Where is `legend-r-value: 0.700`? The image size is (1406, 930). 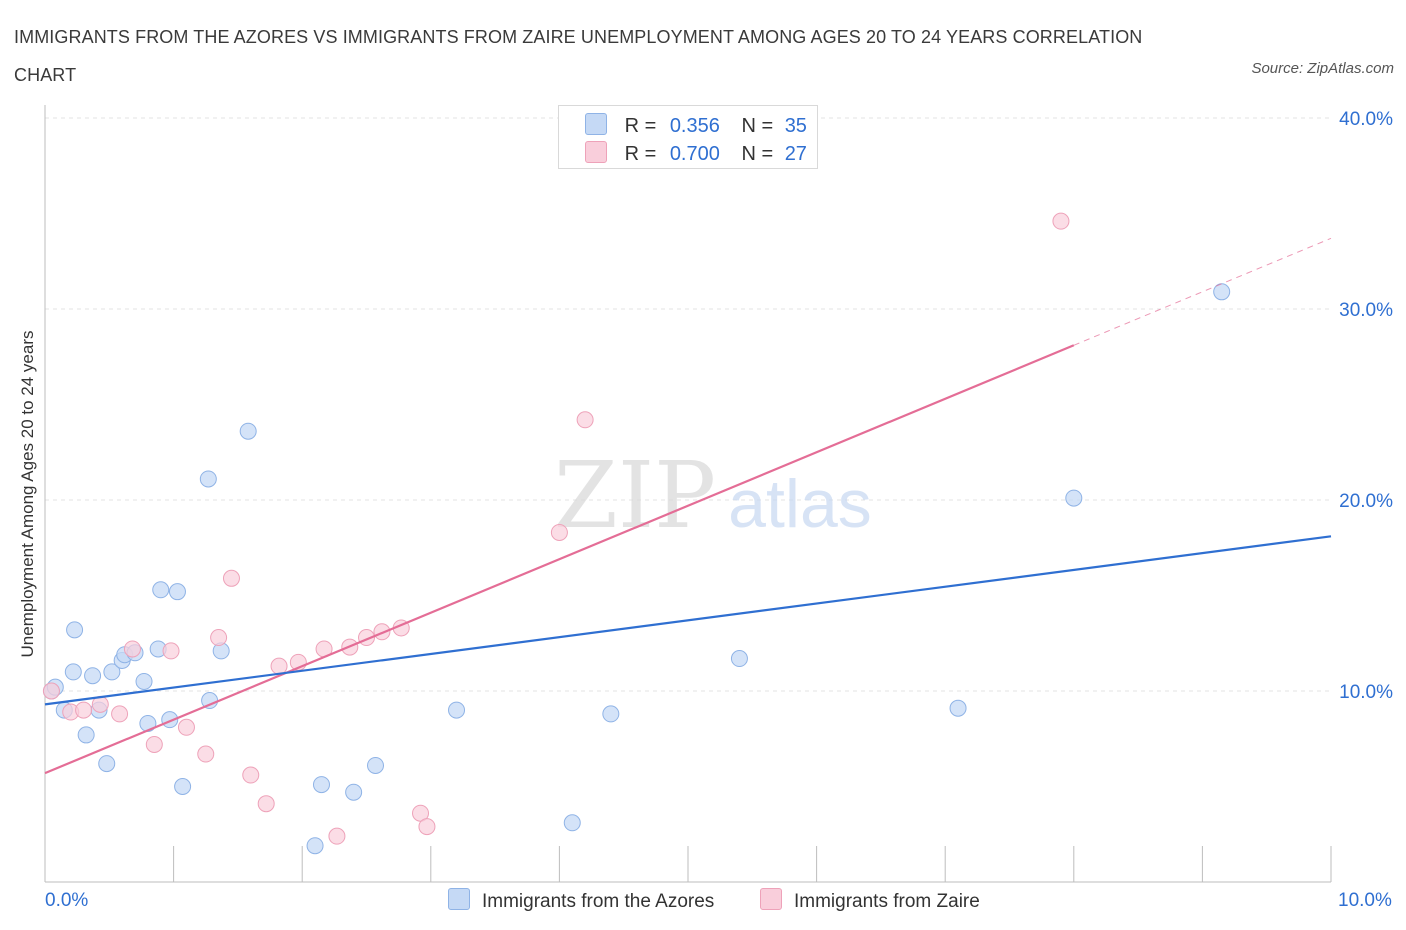
legend-r-value: 0.700 is located at coordinates (694, 154).